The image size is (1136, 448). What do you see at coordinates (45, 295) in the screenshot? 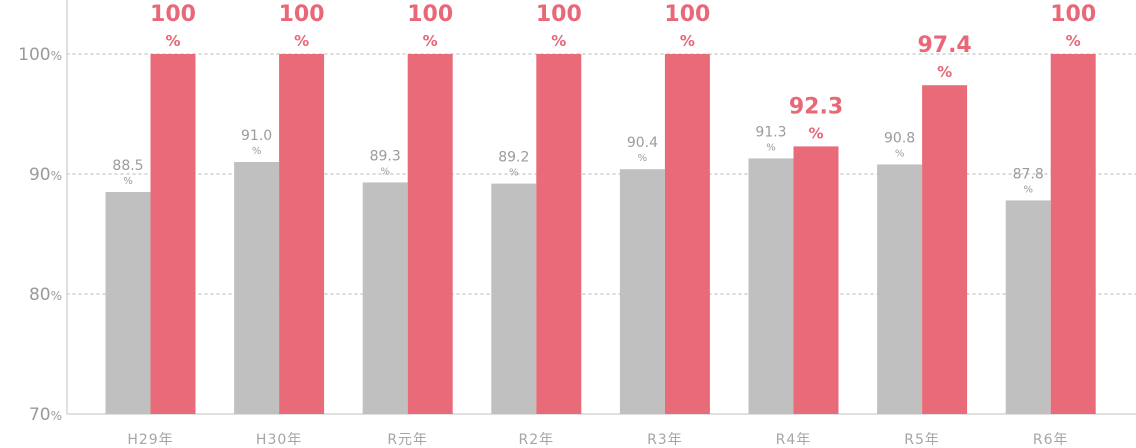
I see `y-tick-label: 80%` at bounding box center [45, 295].